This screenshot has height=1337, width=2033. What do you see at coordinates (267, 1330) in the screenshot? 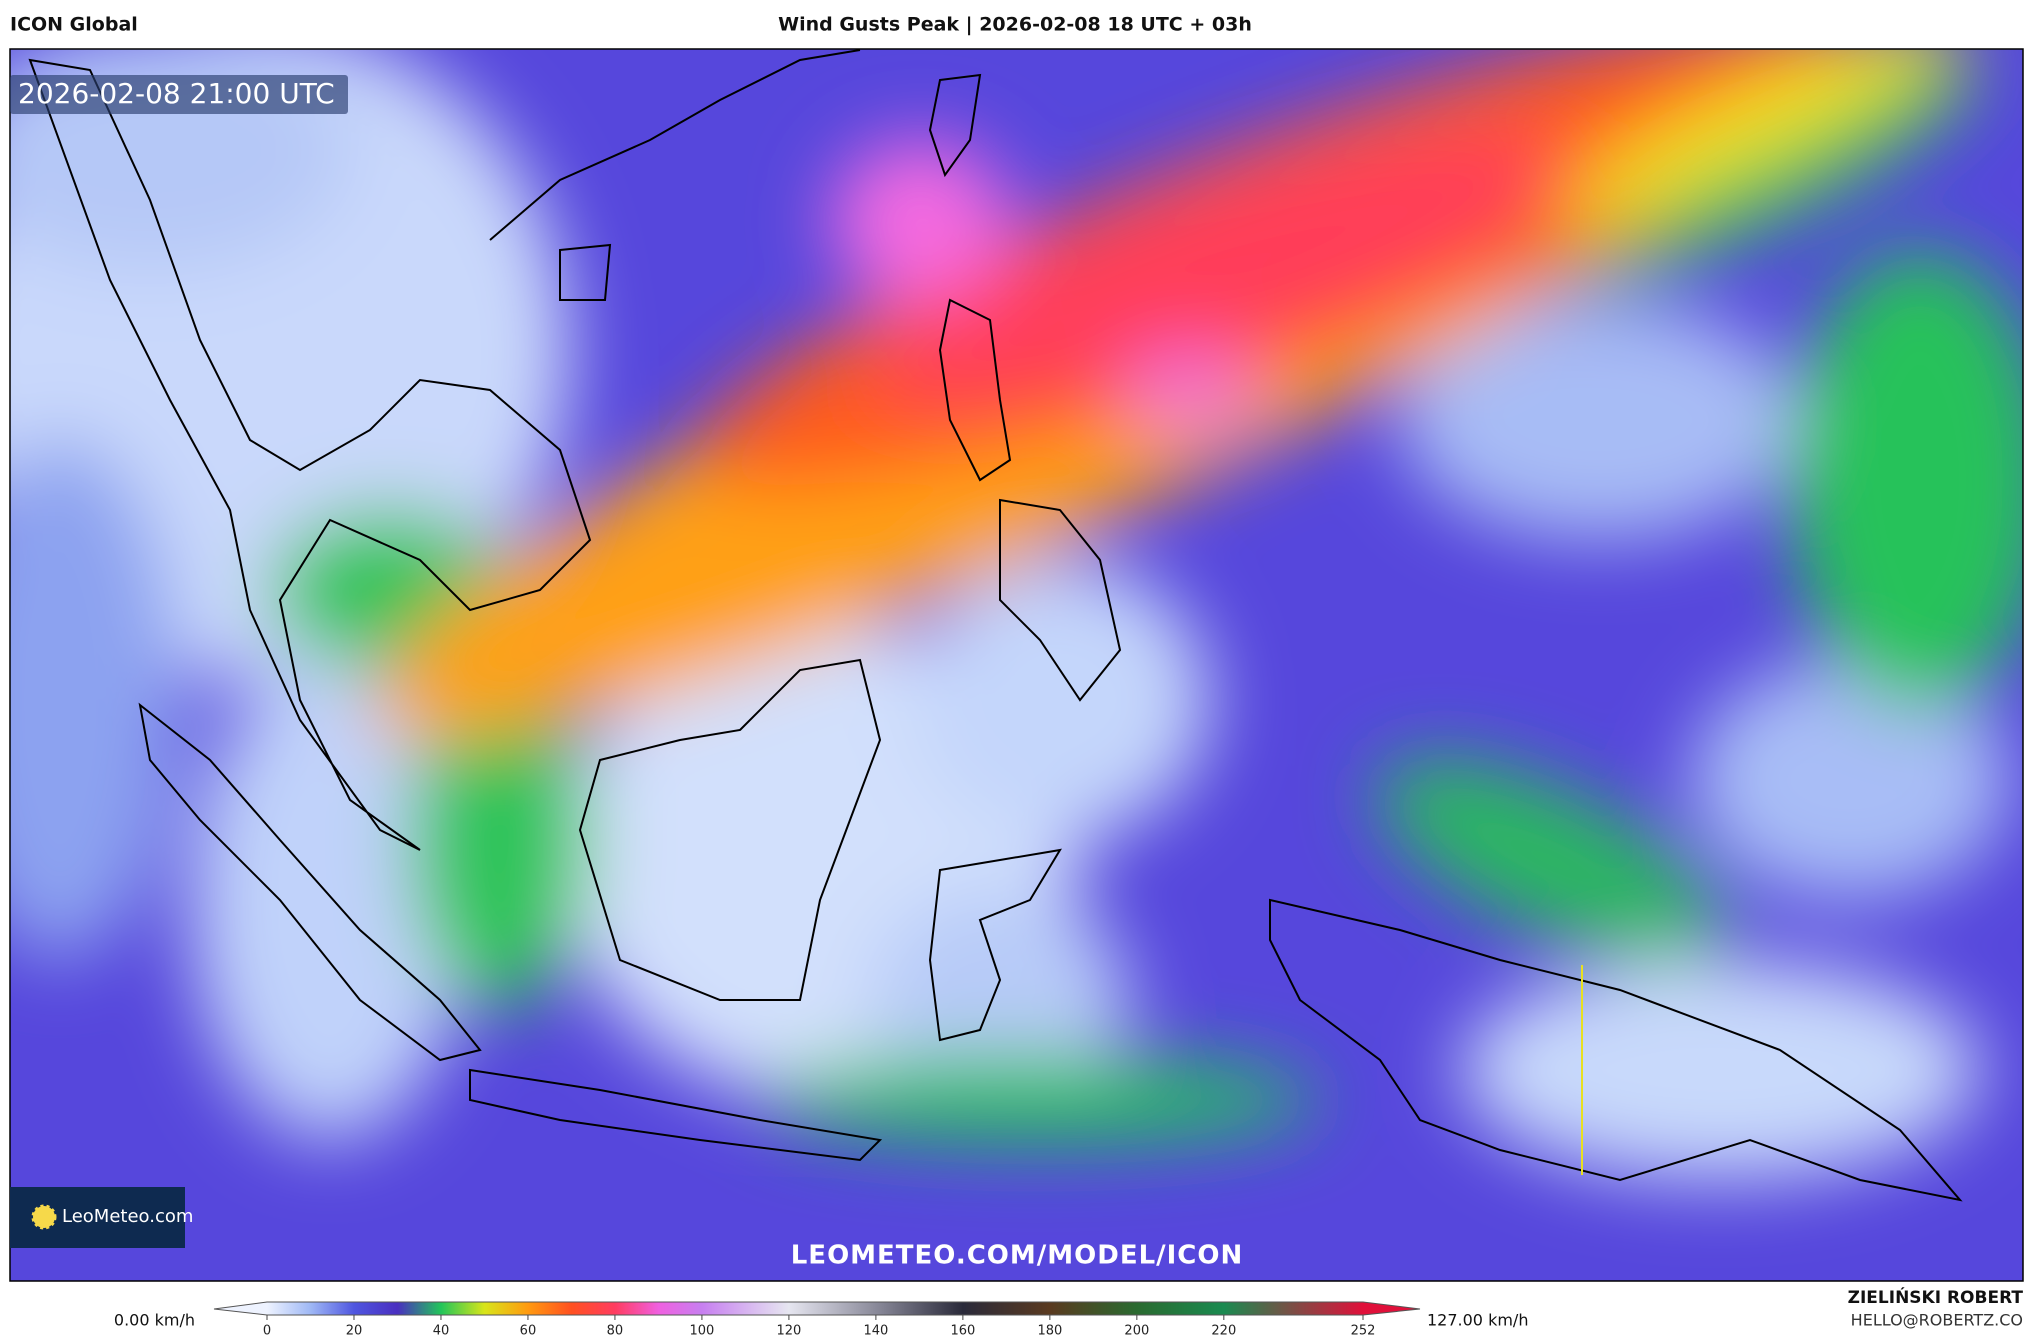
I see `colorbar-tick-label: 0` at bounding box center [267, 1330].